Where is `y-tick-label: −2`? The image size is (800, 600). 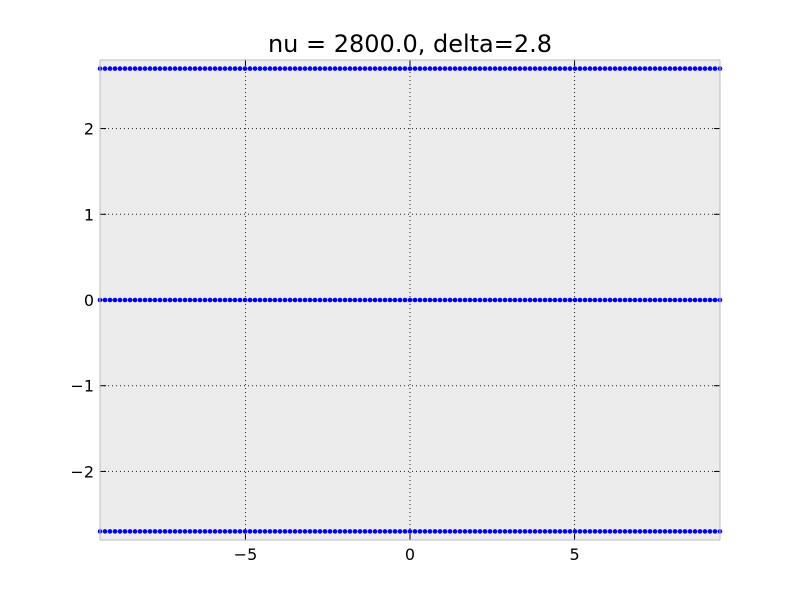 y-tick-label: −2 is located at coordinates (82, 471).